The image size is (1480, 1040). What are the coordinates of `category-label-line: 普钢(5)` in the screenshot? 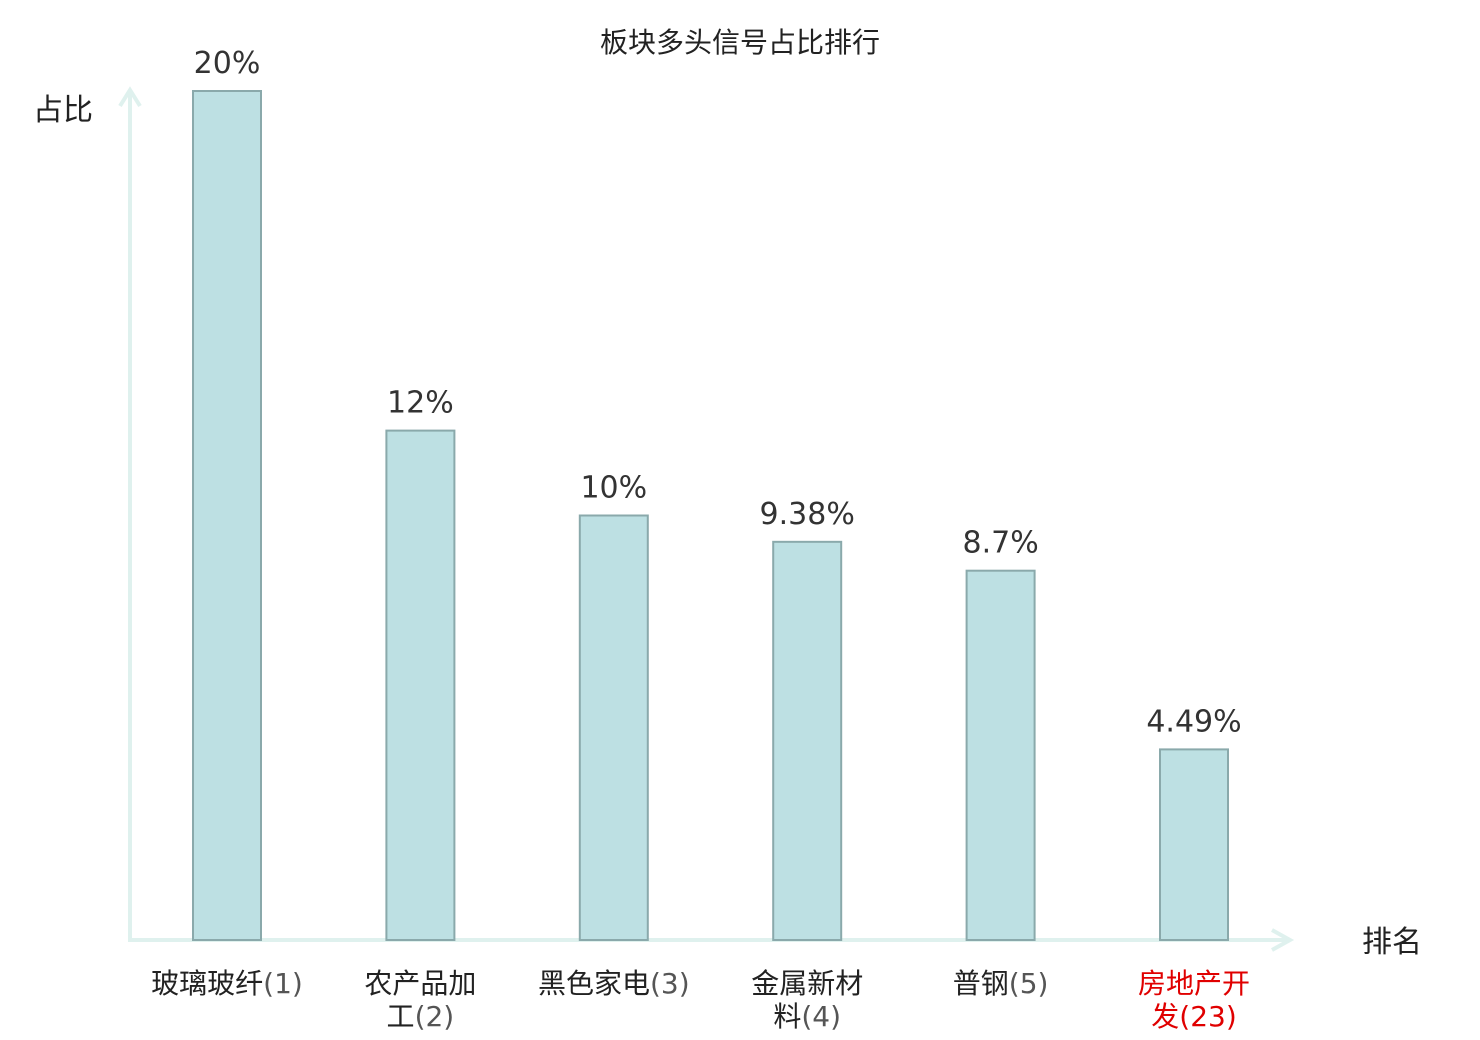 It's located at (1001, 983).